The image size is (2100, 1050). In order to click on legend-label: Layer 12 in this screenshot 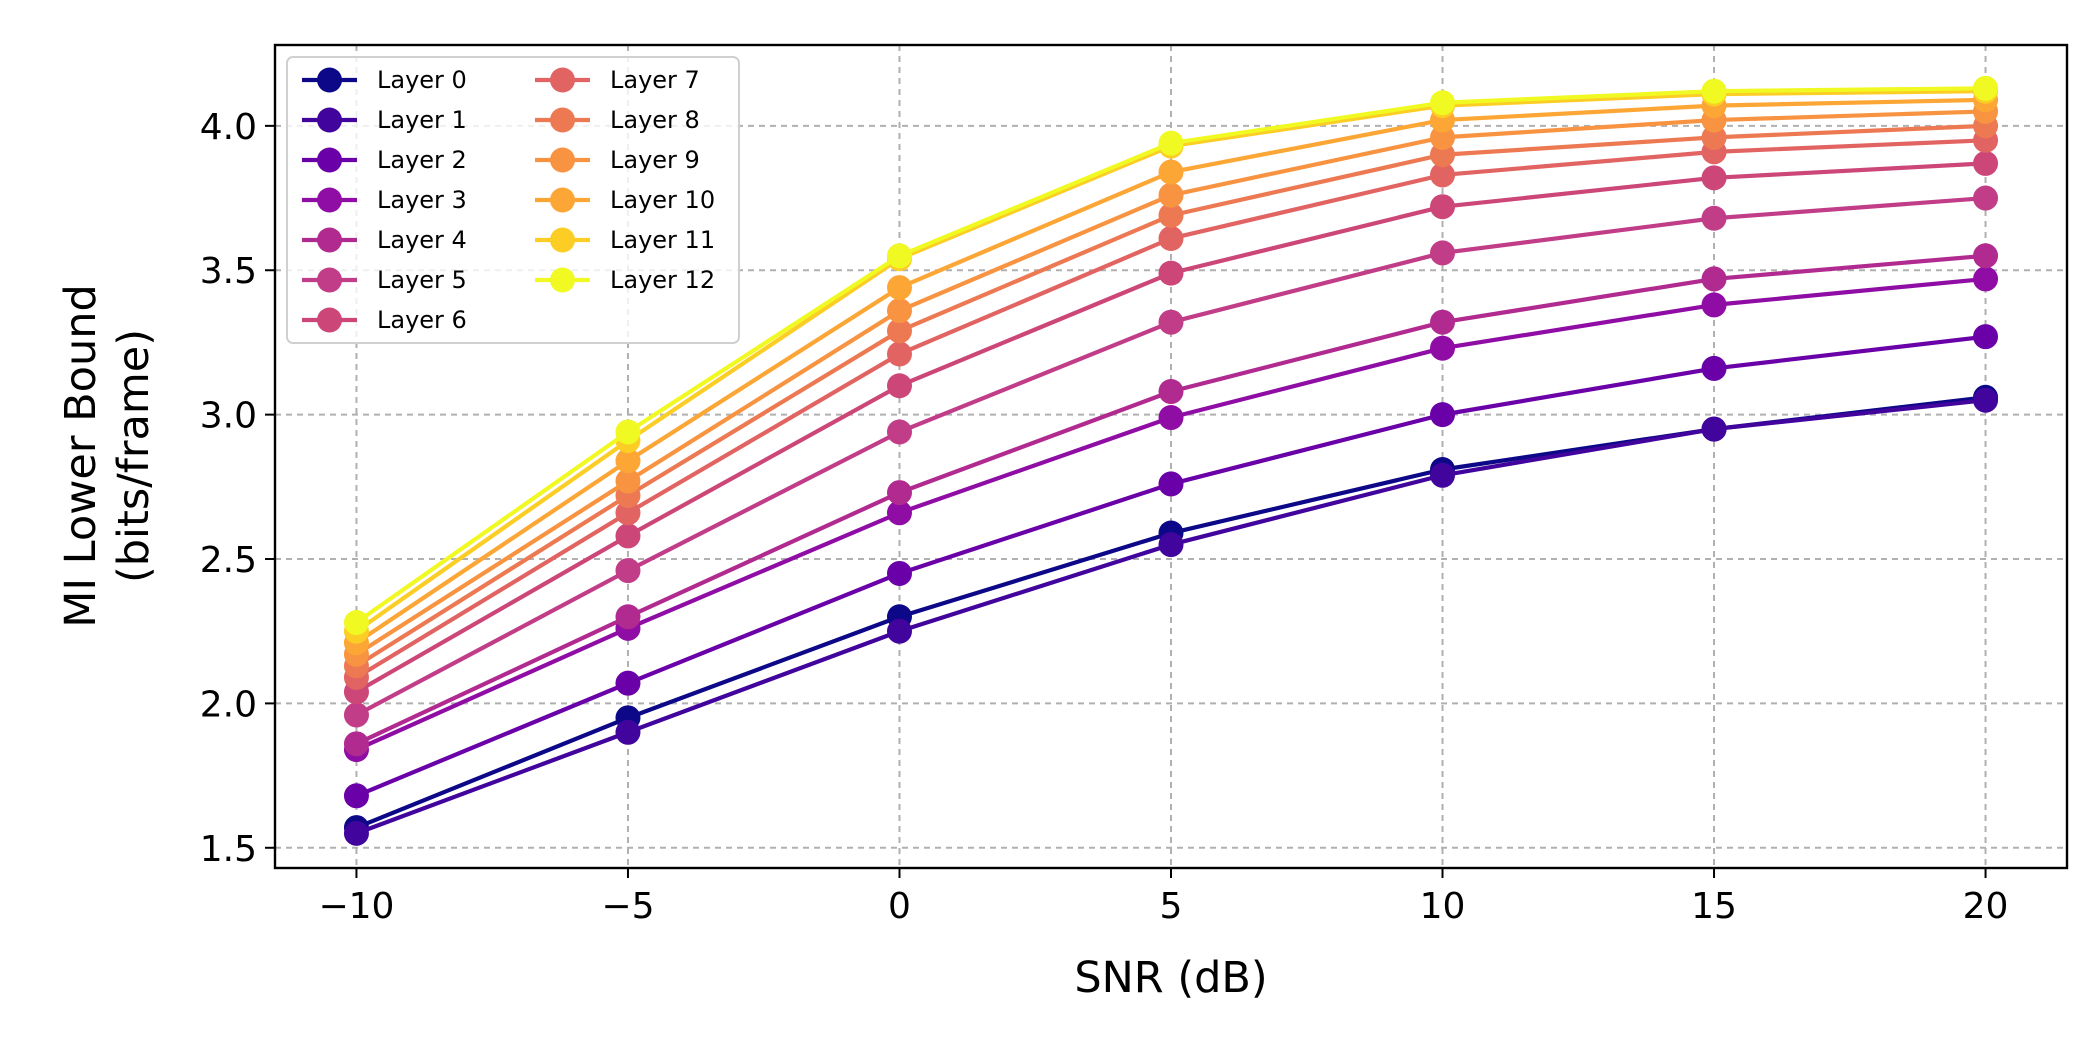, I will do `click(662, 280)`.